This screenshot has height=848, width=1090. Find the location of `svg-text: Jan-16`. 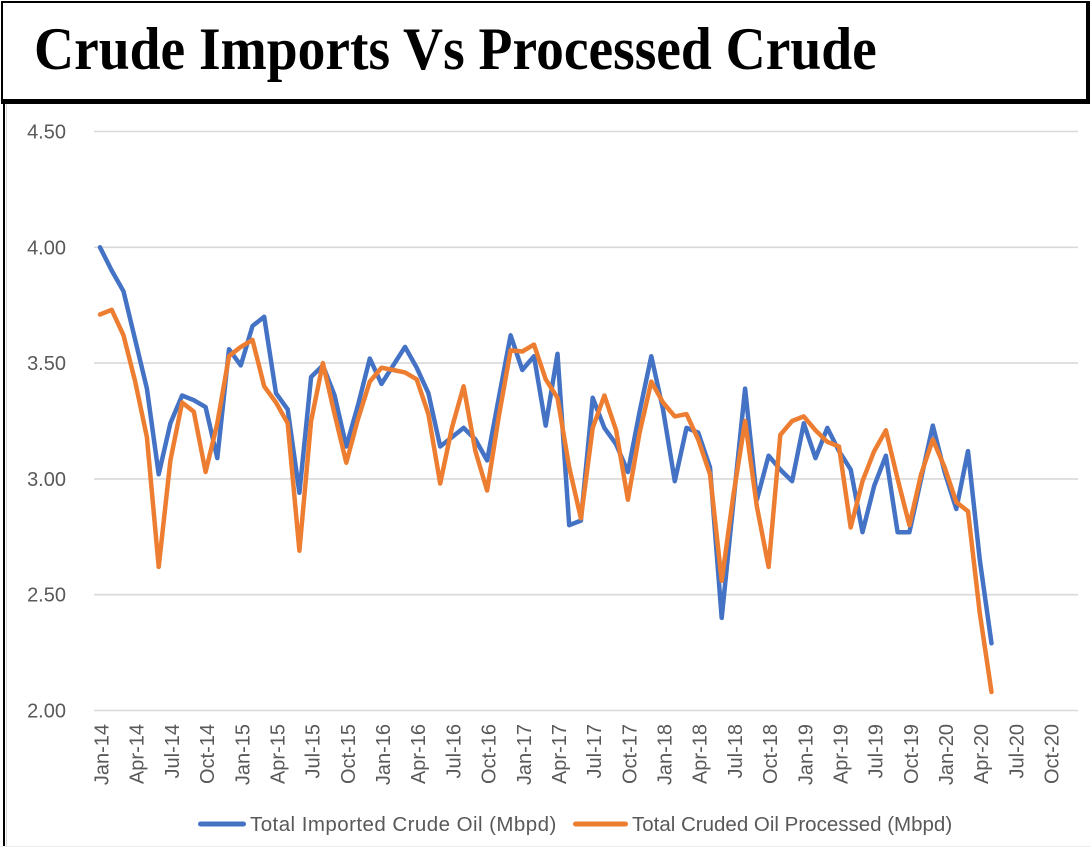

svg-text: Jan-16 is located at coordinates (384, 754).